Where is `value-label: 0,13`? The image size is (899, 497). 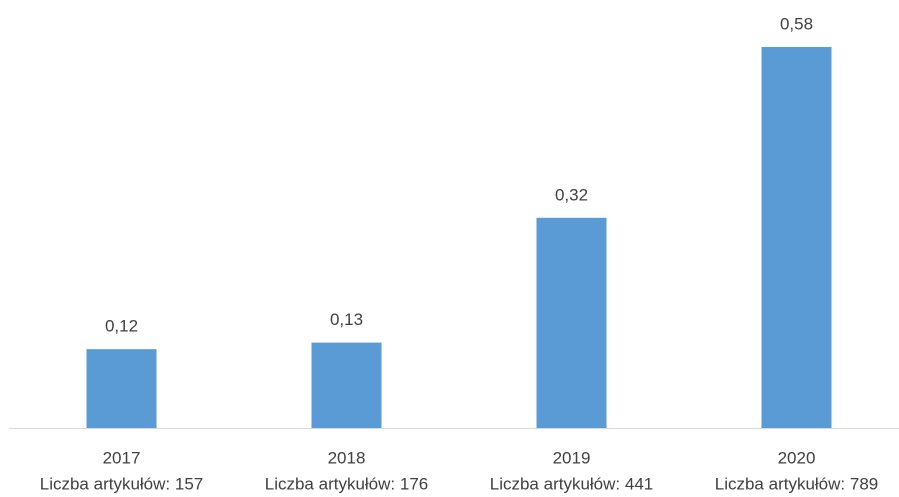 value-label: 0,13 is located at coordinates (346, 319).